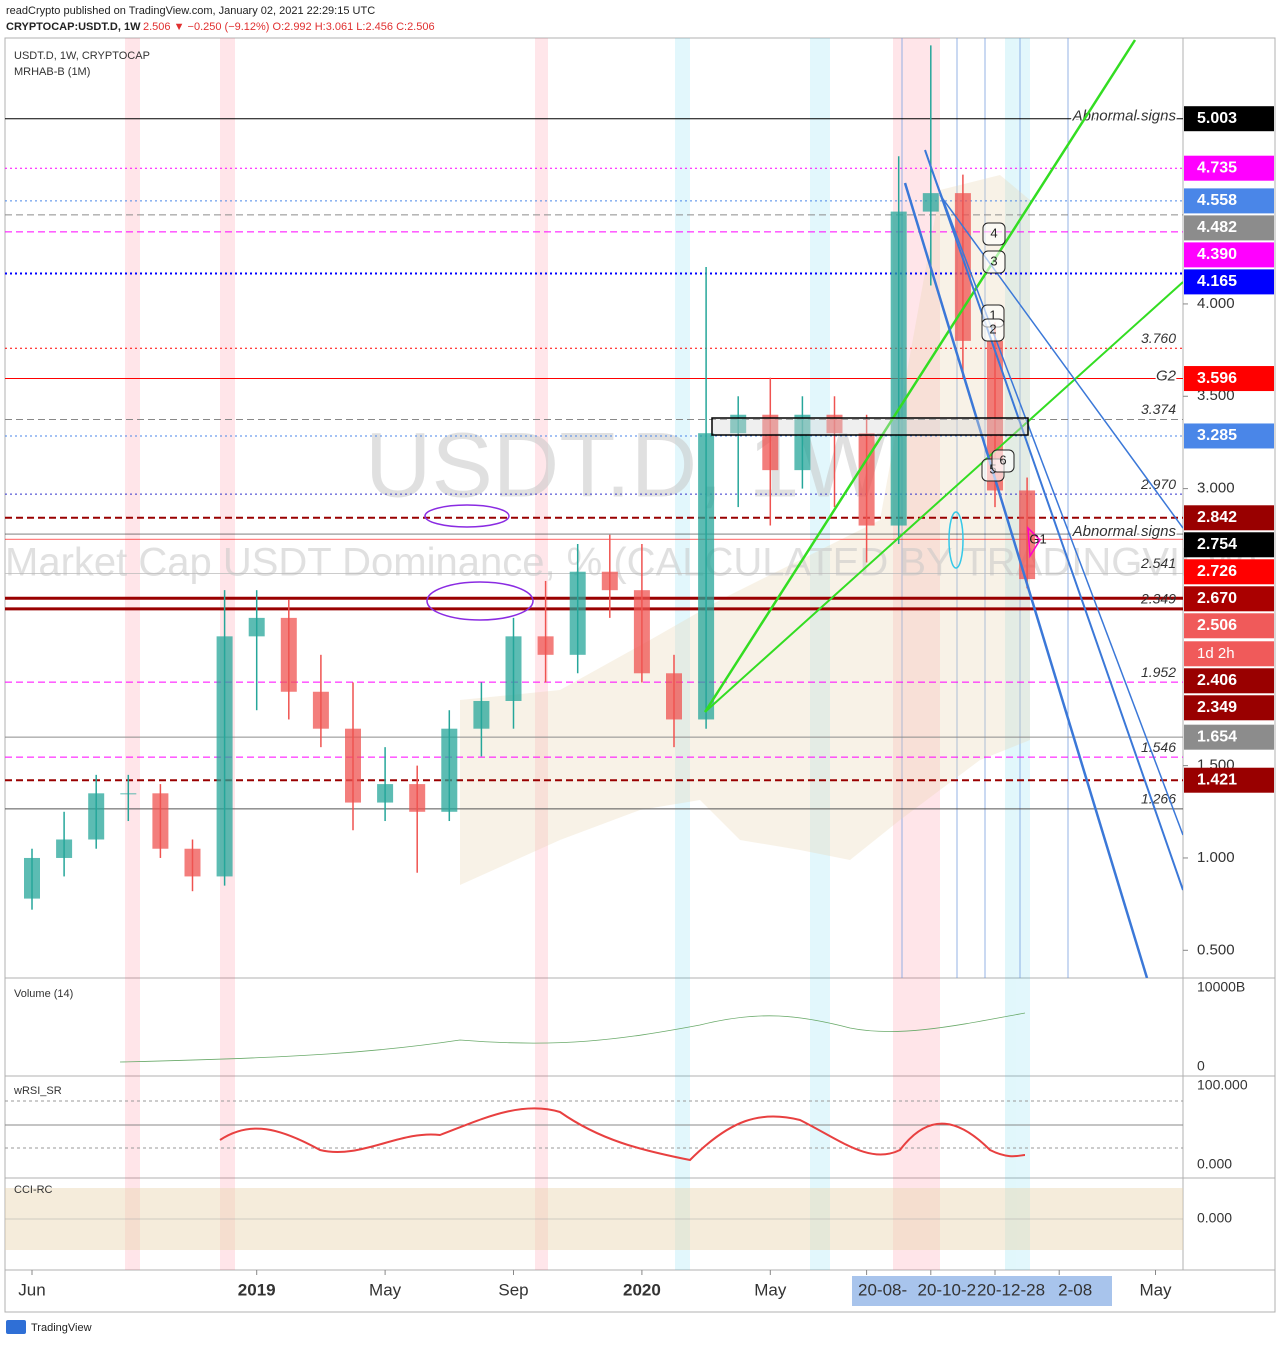  I want to click on y-tick-label: 3.500, so click(1216, 395).